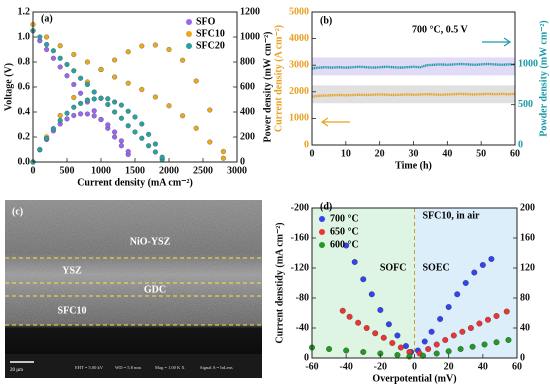 The width and height of the screenshot is (550, 387). I want to click on x-tick-label: 1500, so click(135, 170).